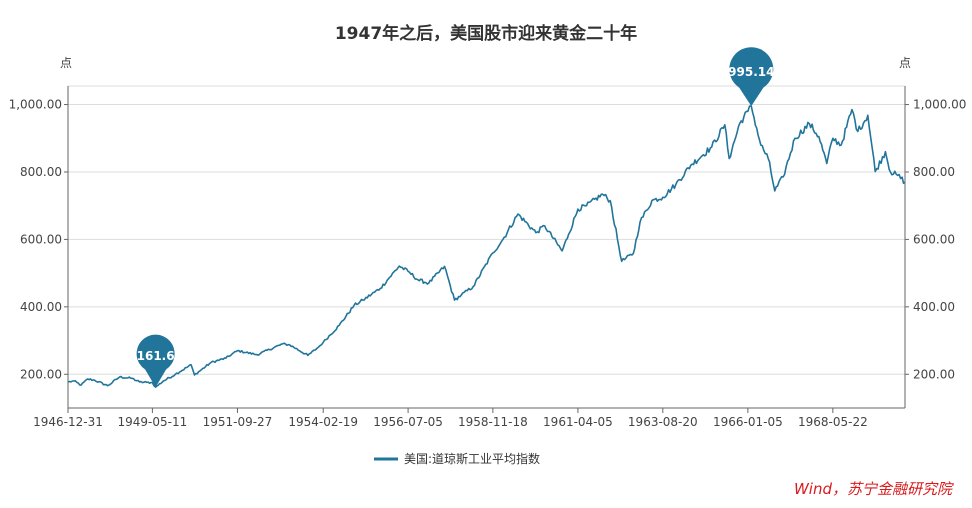 This screenshot has height=508, width=972. Describe the element at coordinates (934, 172) in the screenshot. I see `y-tick-label-right: 800.00` at that location.